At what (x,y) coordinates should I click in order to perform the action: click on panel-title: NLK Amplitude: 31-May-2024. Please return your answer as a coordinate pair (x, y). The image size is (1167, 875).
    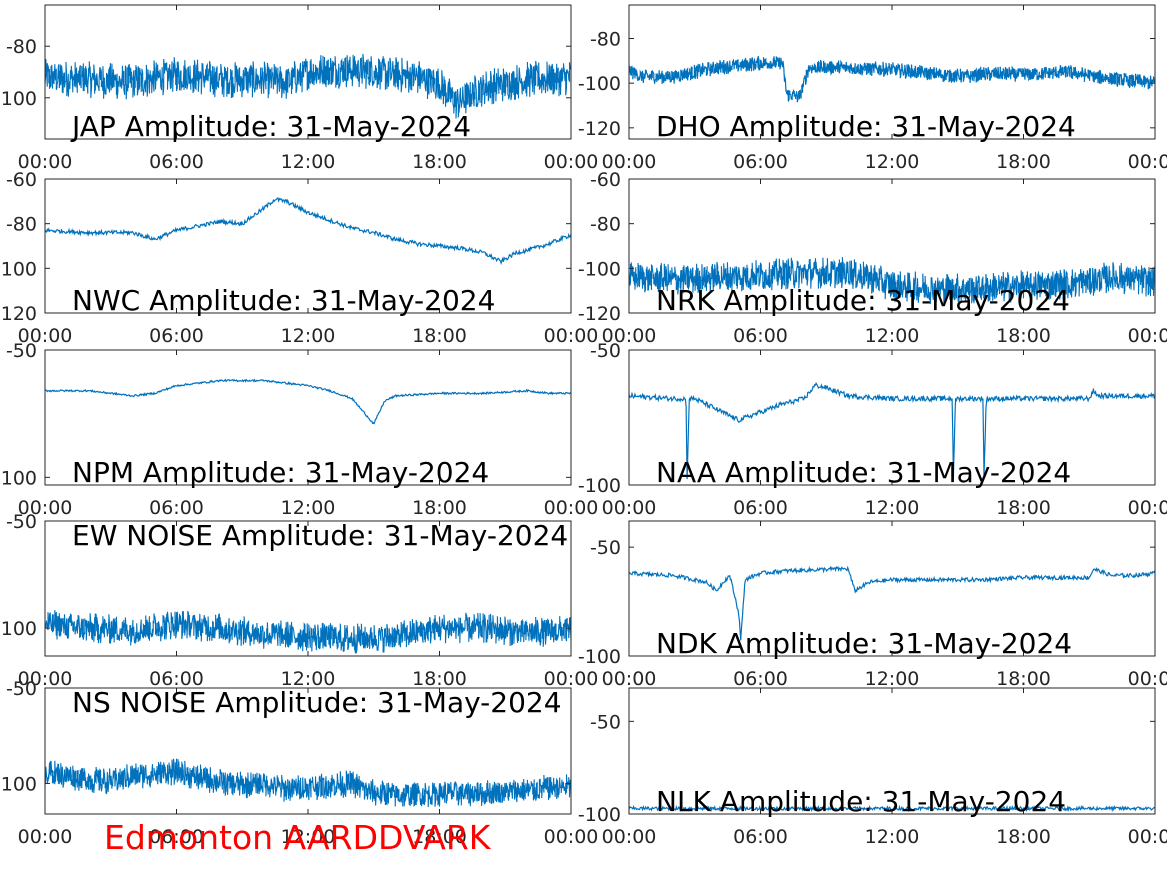
    Looking at the image, I should click on (861, 801).